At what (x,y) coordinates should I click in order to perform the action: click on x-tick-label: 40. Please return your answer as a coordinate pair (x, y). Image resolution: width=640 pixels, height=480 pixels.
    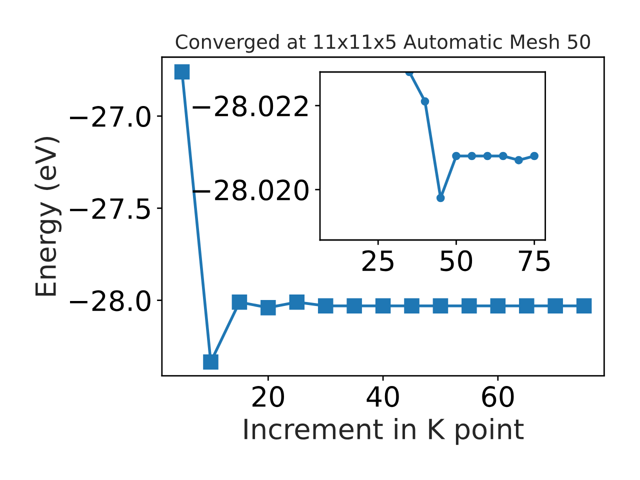
    Looking at the image, I should click on (382, 397).